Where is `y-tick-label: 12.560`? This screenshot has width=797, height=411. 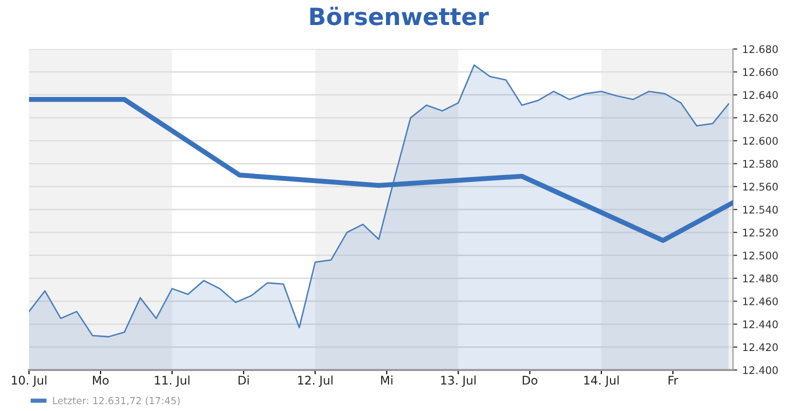 y-tick-label: 12.560 is located at coordinates (760, 186).